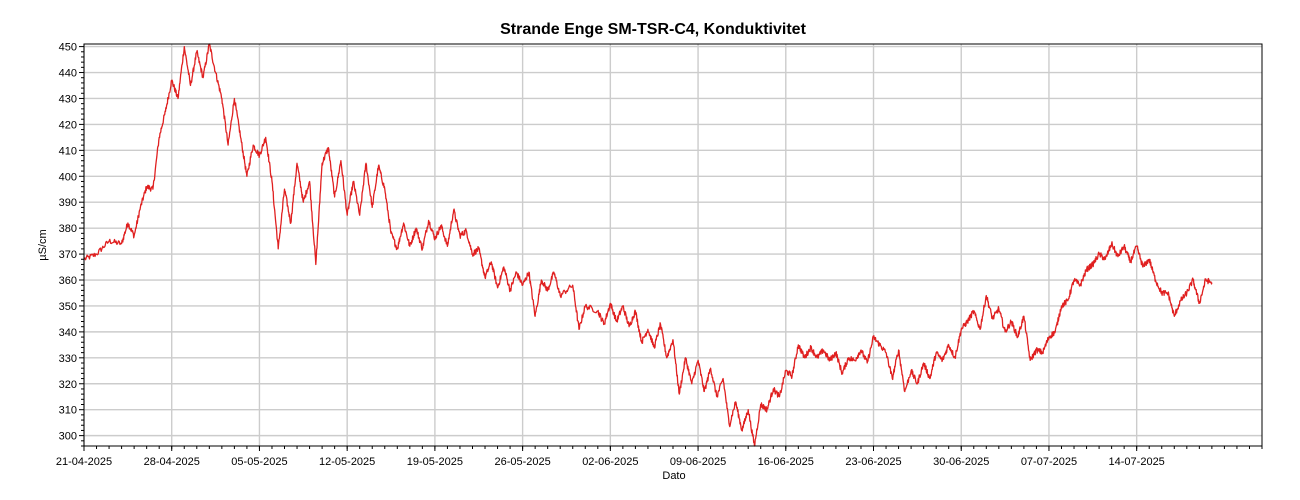 This screenshot has width=1300, height=500. I want to click on y-tick-label: 390, so click(68, 203).